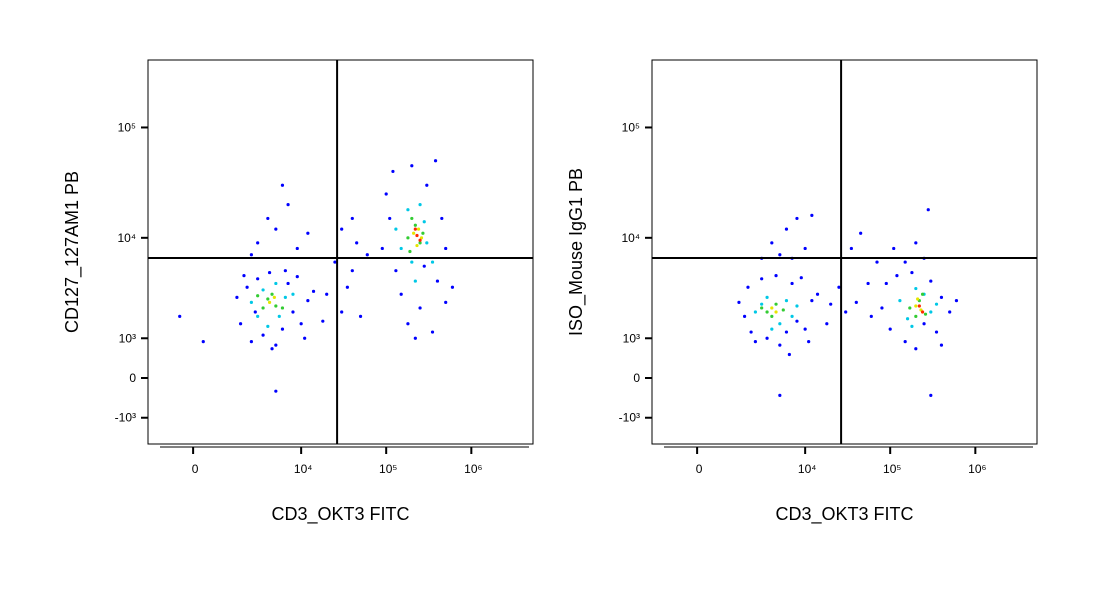 This screenshot has width=1098, height=589. I want to click on x-tick-label: 10⁵, so click(388, 469).